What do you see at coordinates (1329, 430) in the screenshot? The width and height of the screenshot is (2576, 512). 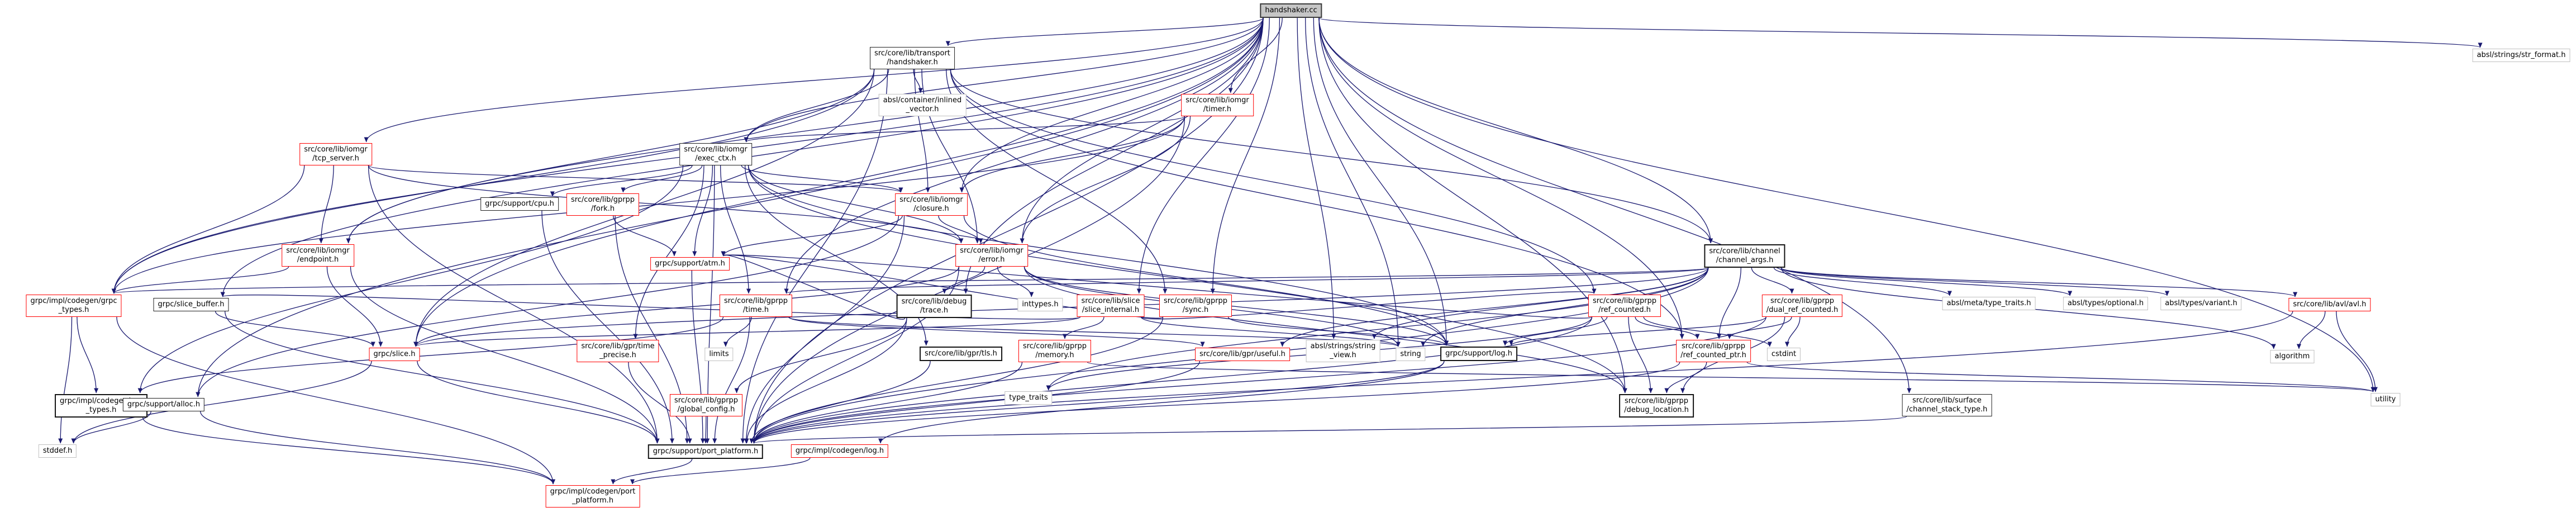 I see `edge-cst-to-portplat` at bounding box center [1329, 430].